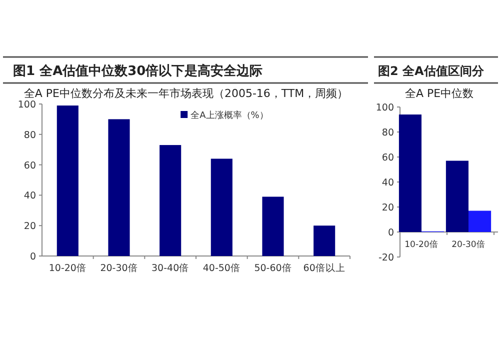 The image size is (500, 362). Describe the element at coordinates (229, 115) in the screenshot. I see `legend-label: 全A上涨概率（%）` at that location.